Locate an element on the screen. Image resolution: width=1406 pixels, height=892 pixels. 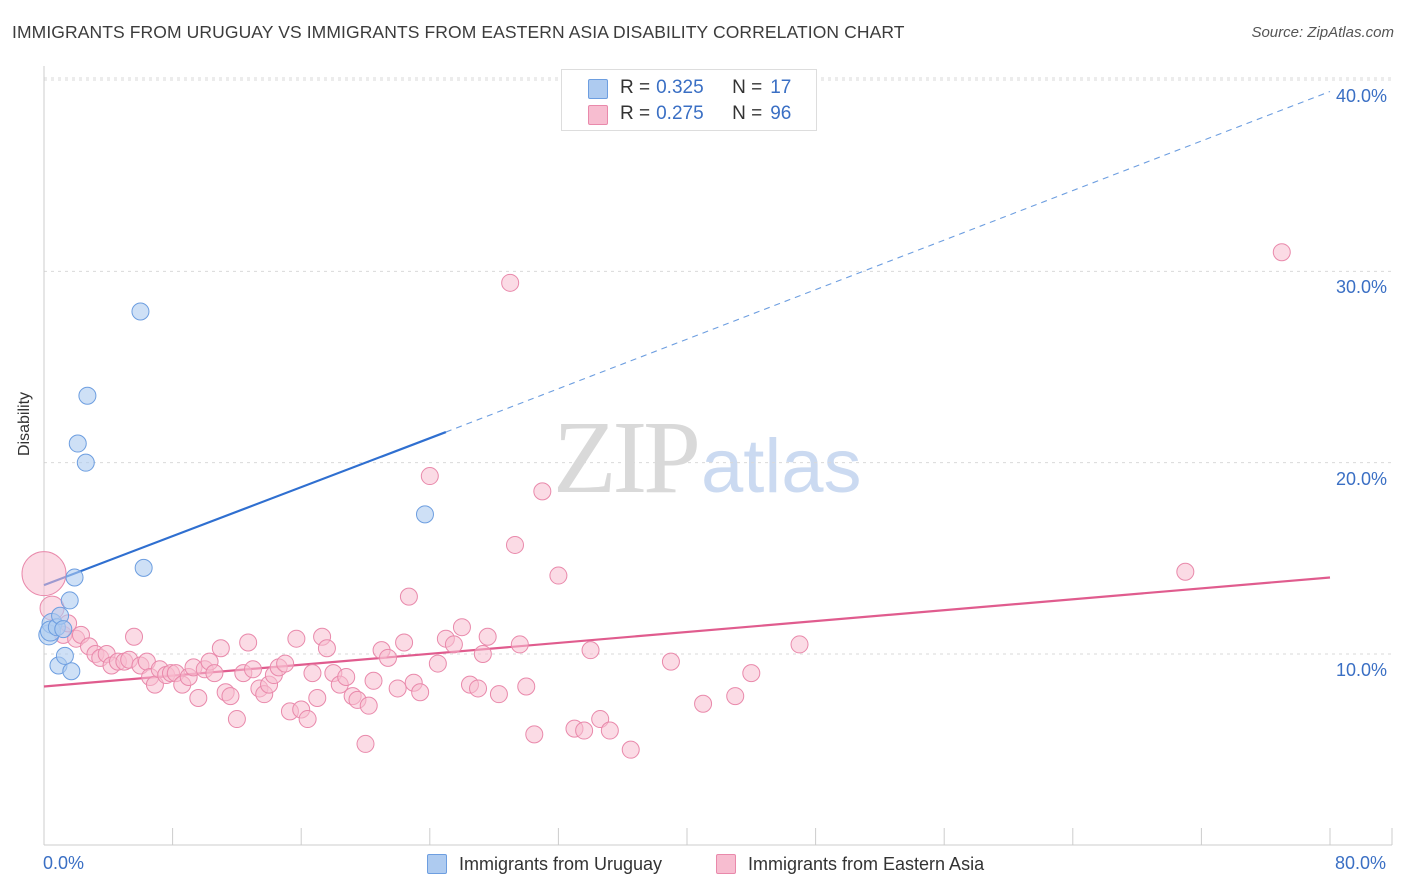
zipatlas-watermark: ZIPatlas is located at coordinates (707, 457).